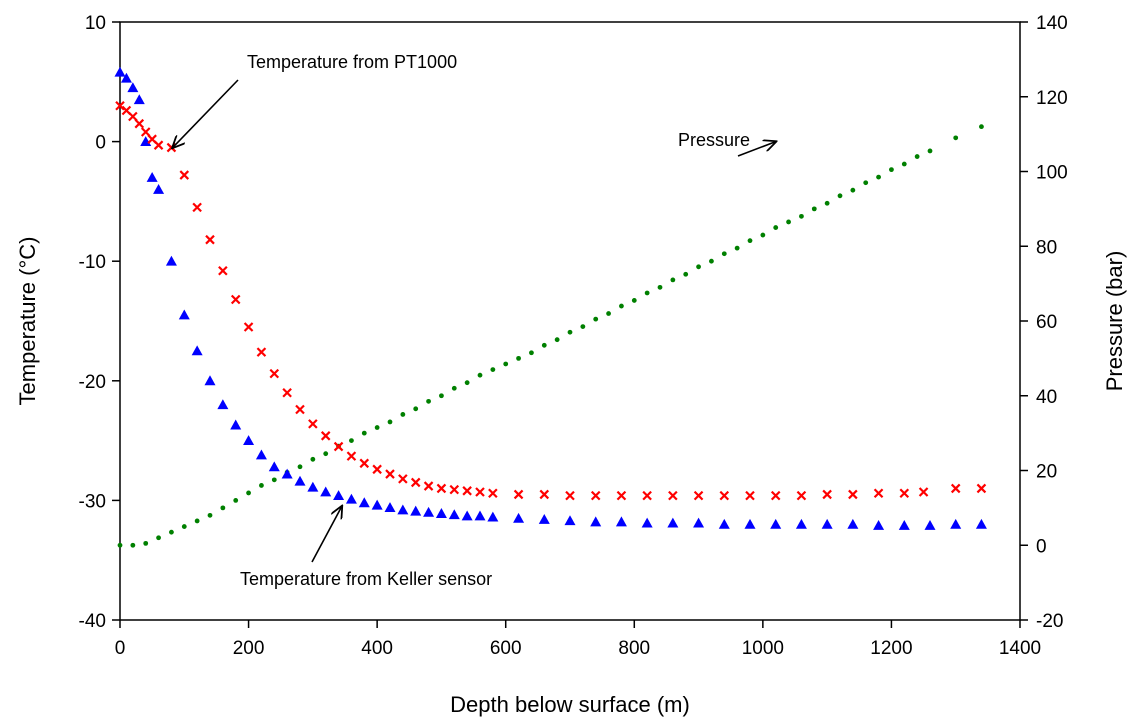 The image size is (1144, 718). What do you see at coordinates (763, 648) in the screenshot?
I see `x-tick-label: 1000` at bounding box center [763, 648].